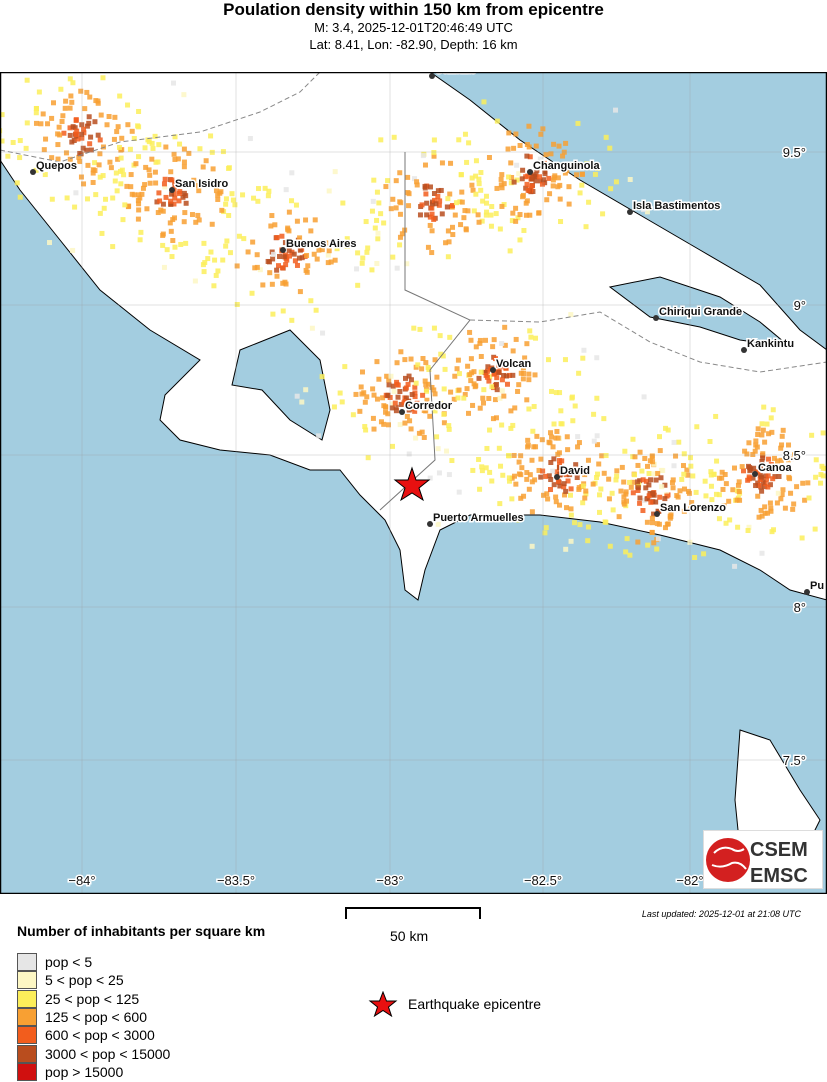 This screenshot has width=827, height=1082. I want to click on svg-text: CSEM, so click(779, 850).